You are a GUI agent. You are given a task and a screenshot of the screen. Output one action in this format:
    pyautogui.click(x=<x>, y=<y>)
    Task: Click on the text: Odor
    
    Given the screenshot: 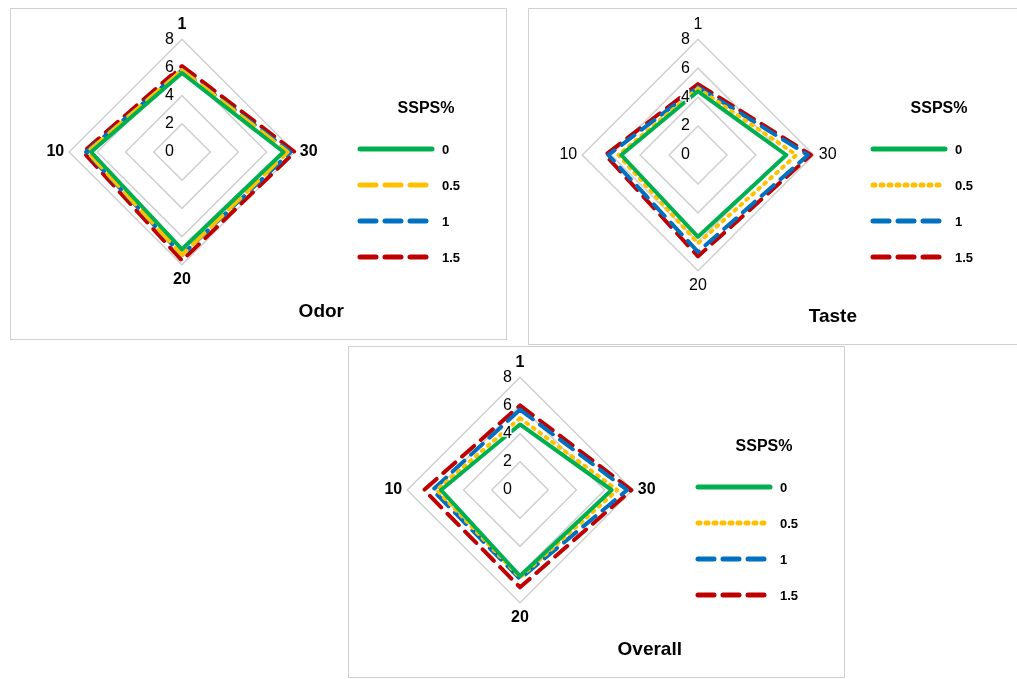 What is the action you would take?
    pyautogui.click(x=321, y=310)
    